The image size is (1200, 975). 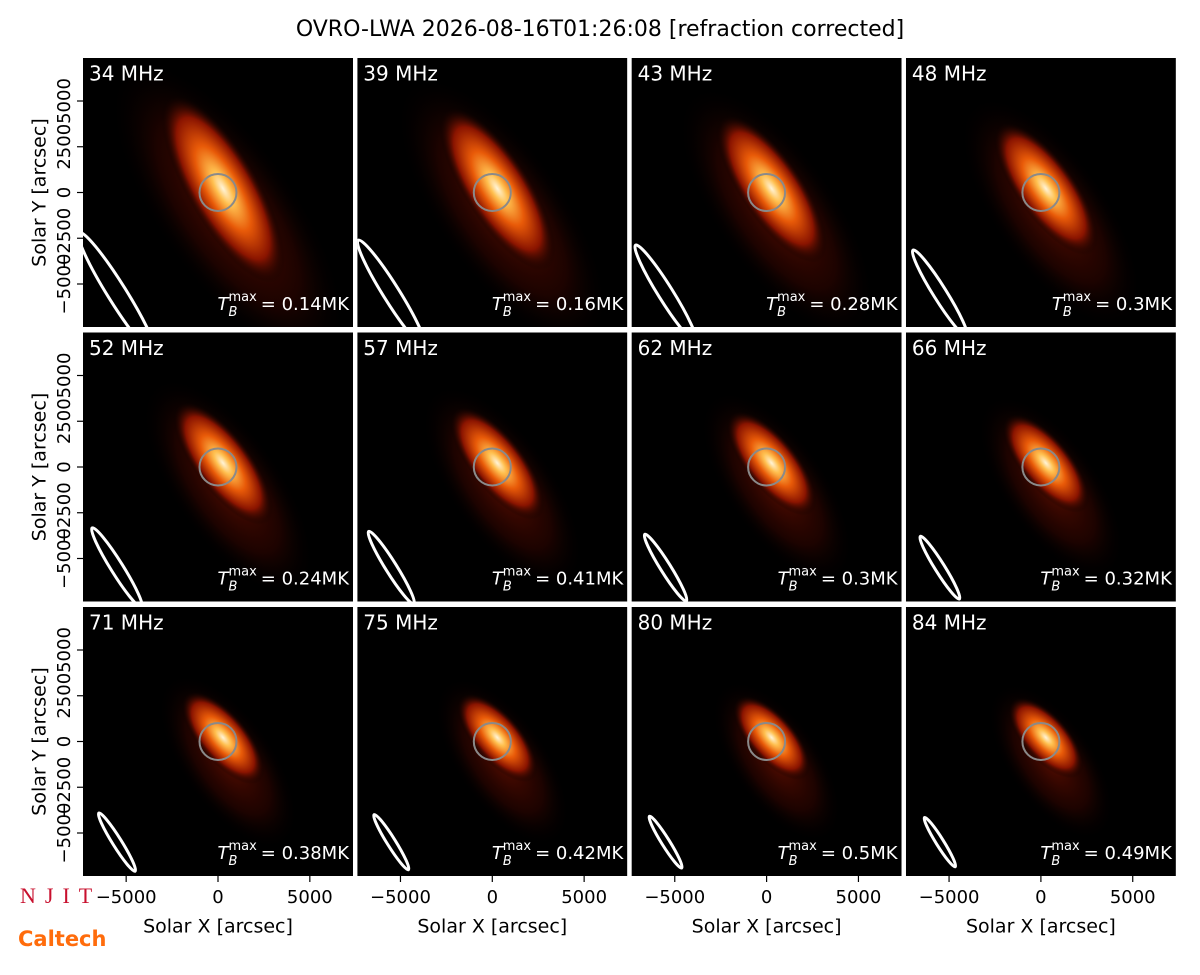 What do you see at coordinates (60, 895) in the screenshot?
I see `logo-njit: NJIT` at bounding box center [60, 895].